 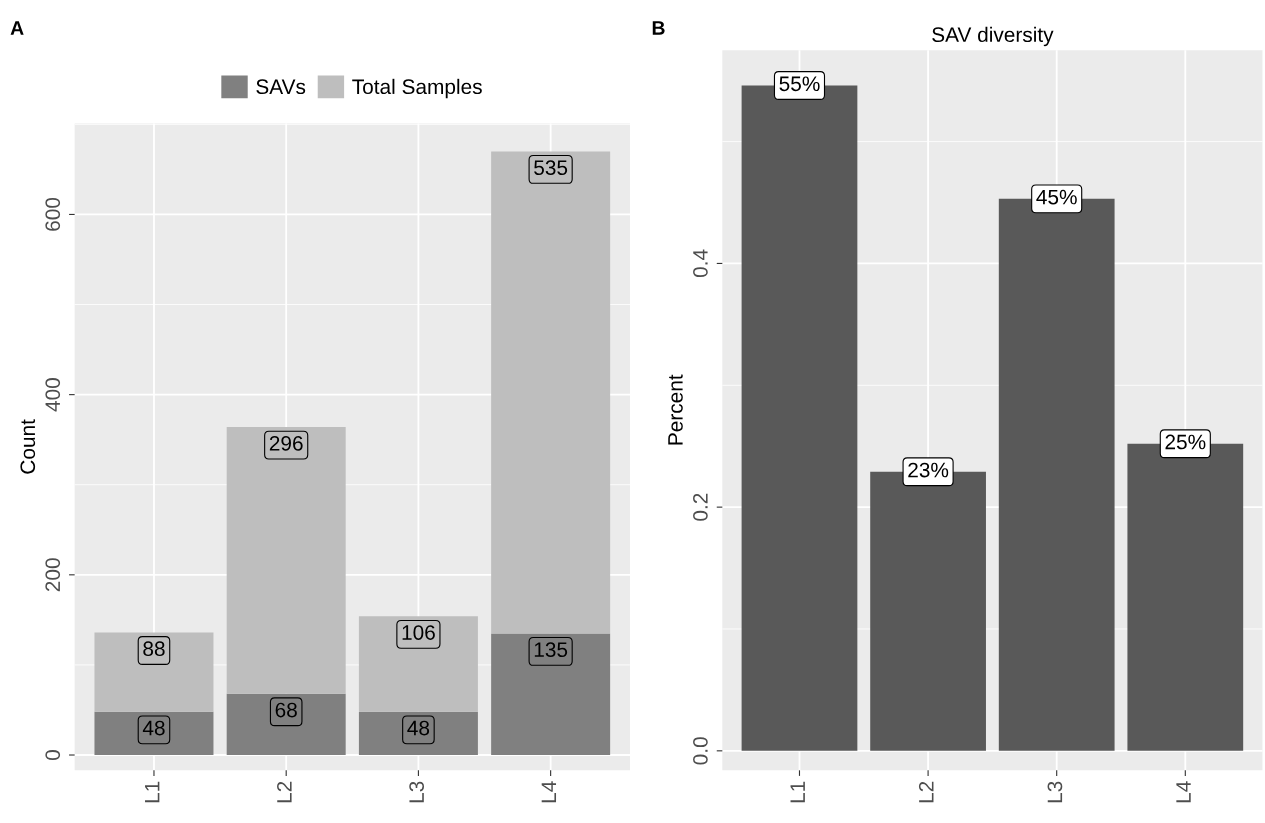 What do you see at coordinates (53, 214) in the screenshot?
I see `y-tick-label: 600` at bounding box center [53, 214].